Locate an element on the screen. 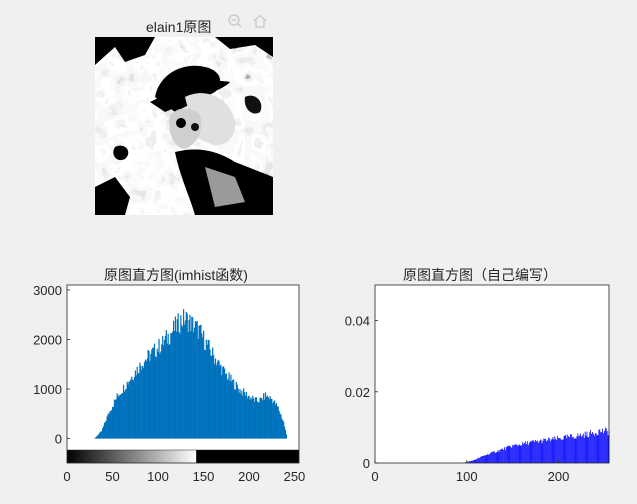 This screenshot has height=504, width=637. image-axes-title: elain1原图 is located at coordinates (179, 27).